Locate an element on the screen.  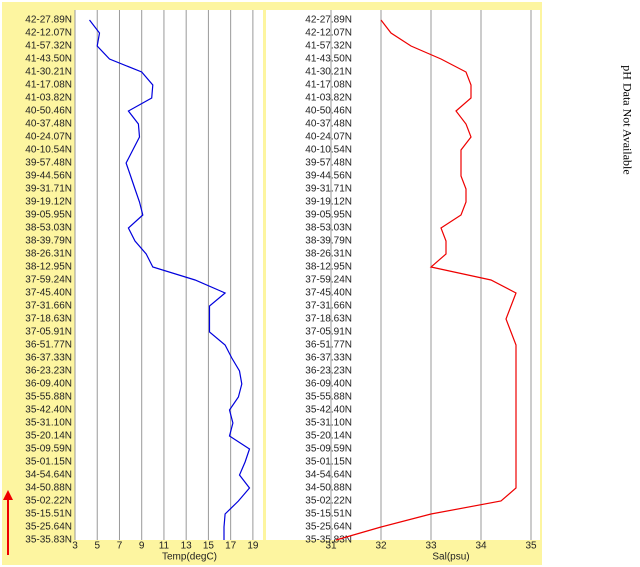
y-tick-label: 38-39.79N is located at coordinates (328, 241).